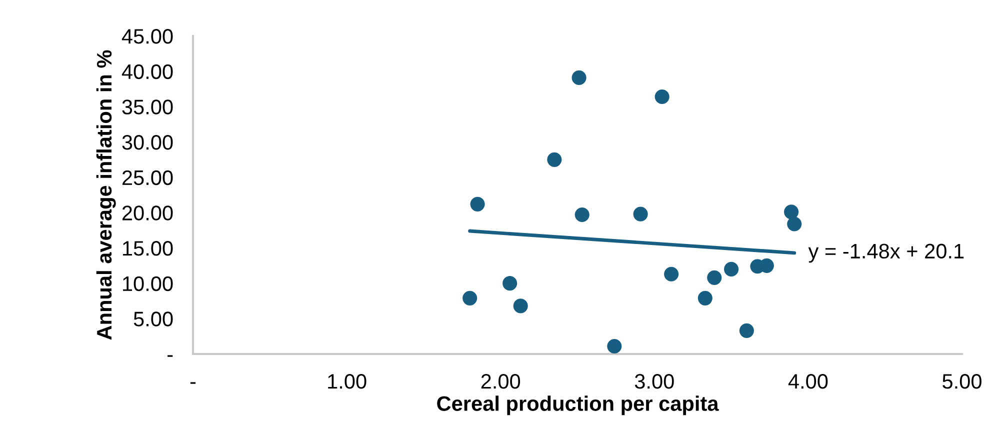 The width and height of the screenshot is (996, 429). I want to click on y-tick-label: 25.00, so click(147, 178).